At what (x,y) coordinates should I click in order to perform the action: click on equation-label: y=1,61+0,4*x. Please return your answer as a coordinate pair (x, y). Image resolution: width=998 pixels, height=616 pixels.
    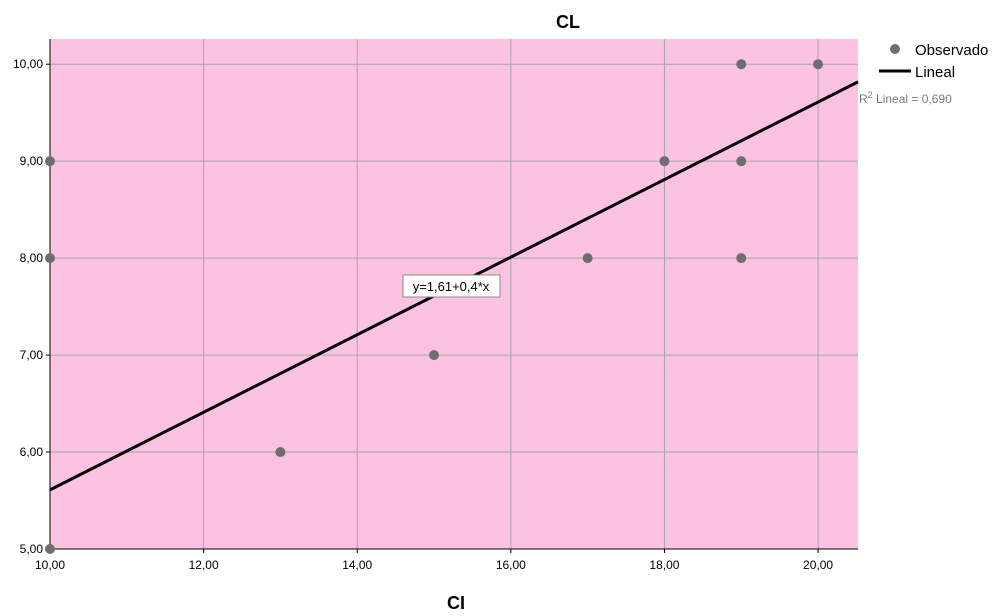
    Looking at the image, I should click on (451, 286).